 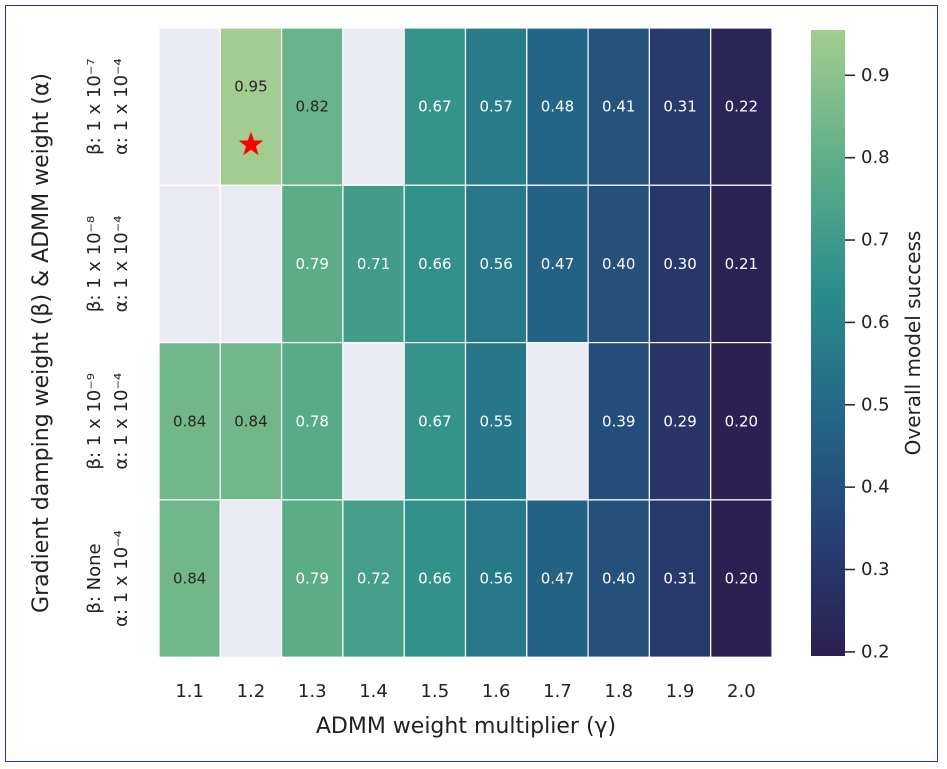 I want to click on cell-value-label: 0.39, so click(x=618, y=421).